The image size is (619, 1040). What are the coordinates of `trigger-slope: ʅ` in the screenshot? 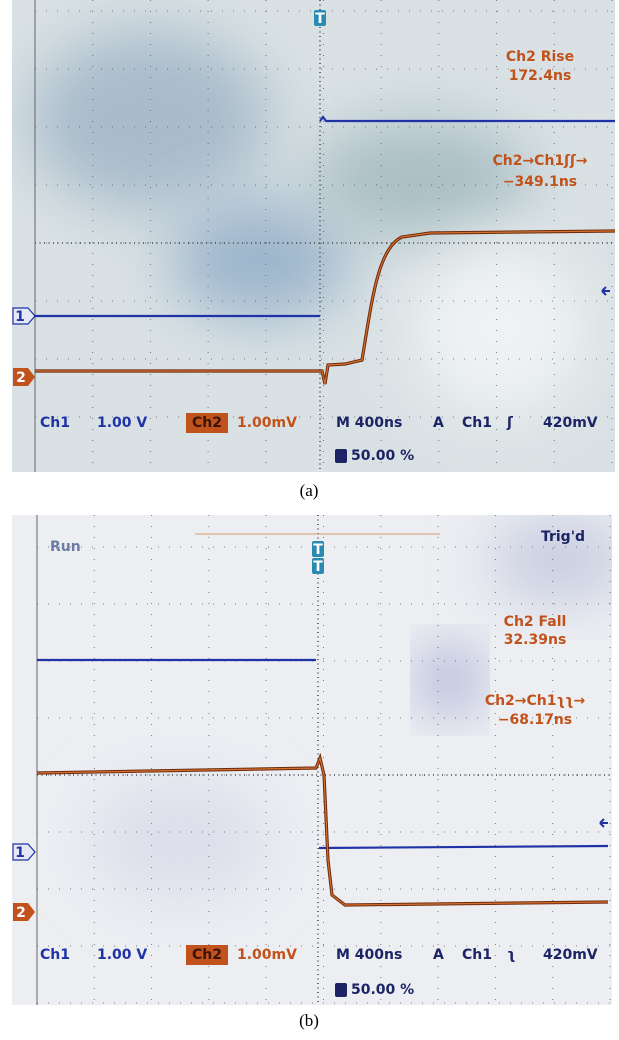 It's located at (511, 955).